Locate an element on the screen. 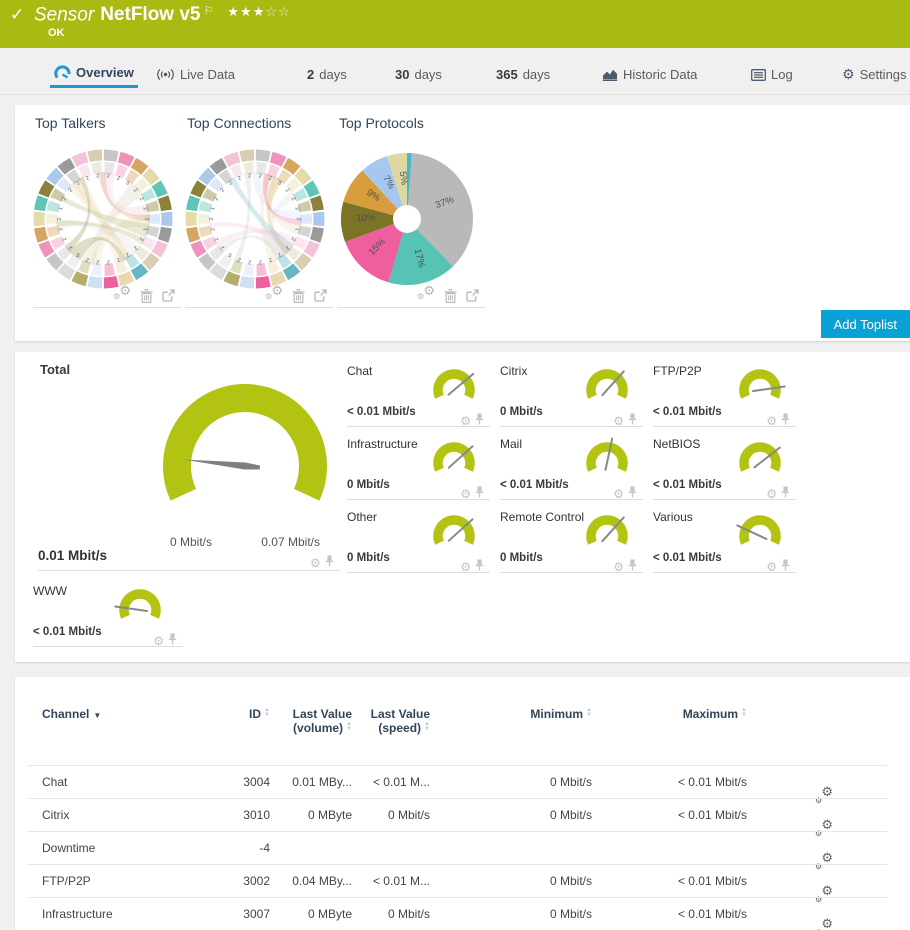 This screenshot has height=930, width=910. channel-title: Other is located at coordinates (362, 517).